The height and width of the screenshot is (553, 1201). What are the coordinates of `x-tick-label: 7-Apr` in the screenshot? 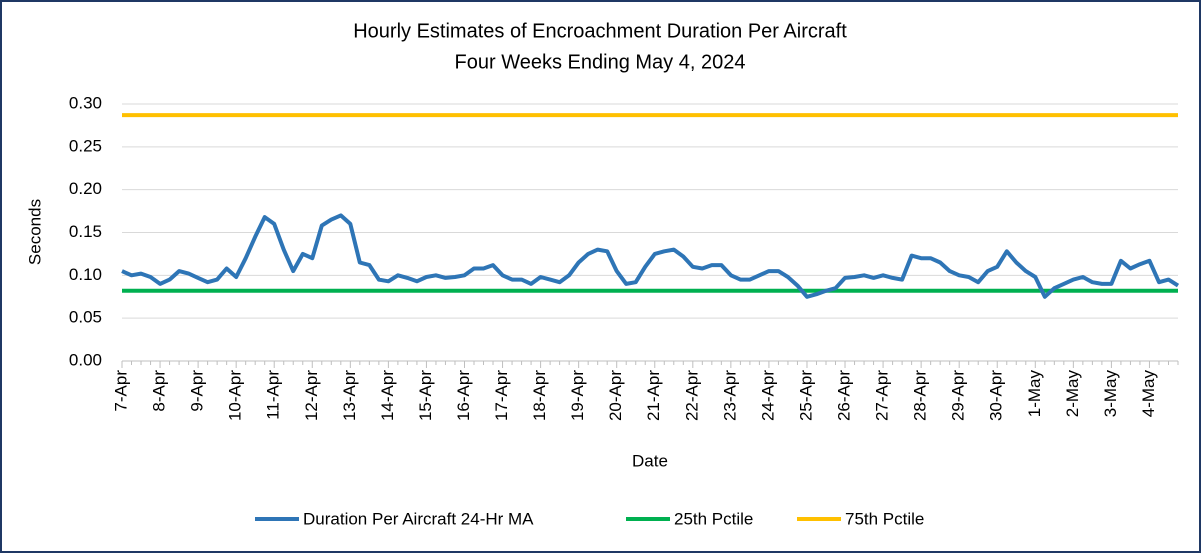 It's located at (120, 391).